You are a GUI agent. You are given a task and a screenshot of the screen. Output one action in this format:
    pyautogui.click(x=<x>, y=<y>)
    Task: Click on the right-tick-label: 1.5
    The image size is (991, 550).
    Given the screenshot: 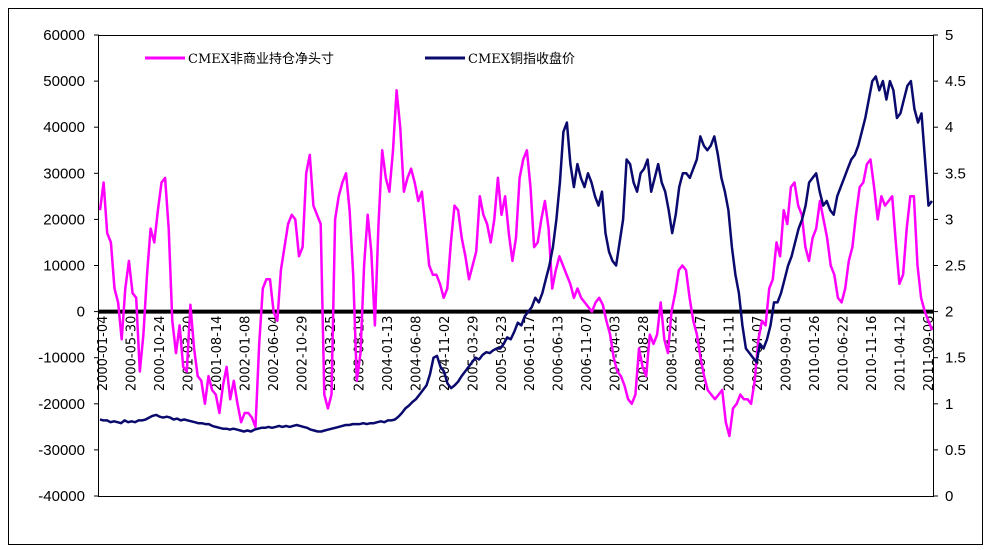 What is the action you would take?
    pyautogui.click(x=955, y=358)
    